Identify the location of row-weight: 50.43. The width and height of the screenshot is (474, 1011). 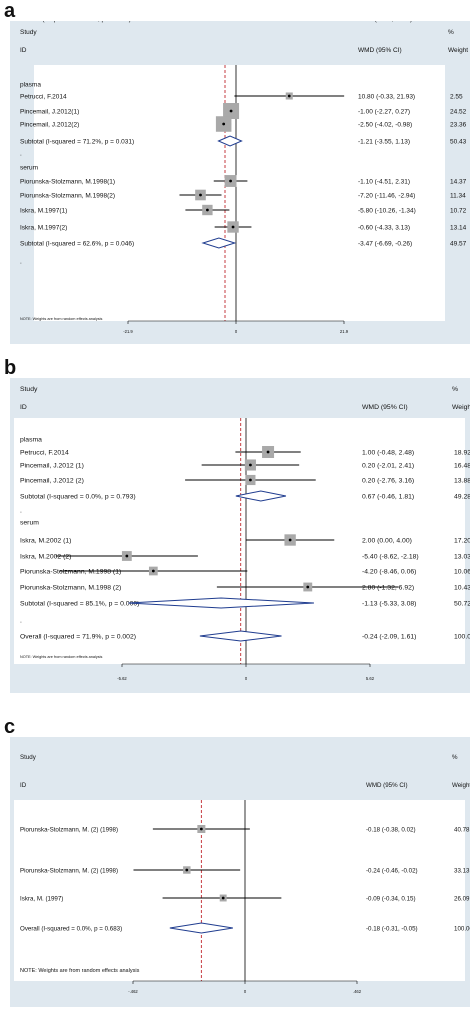
(458, 142).